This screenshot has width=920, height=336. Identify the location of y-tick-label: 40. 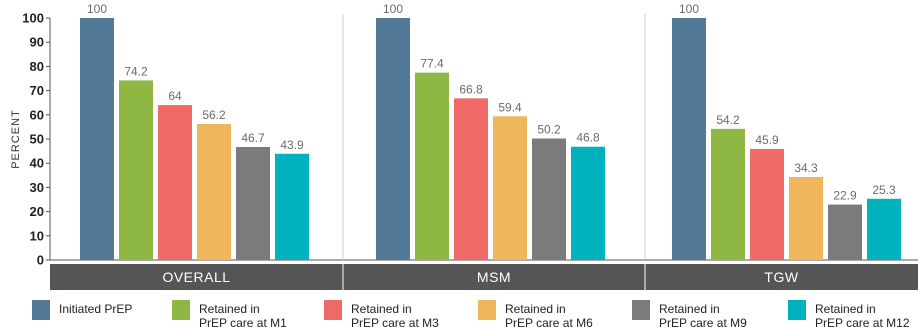
(37, 163).